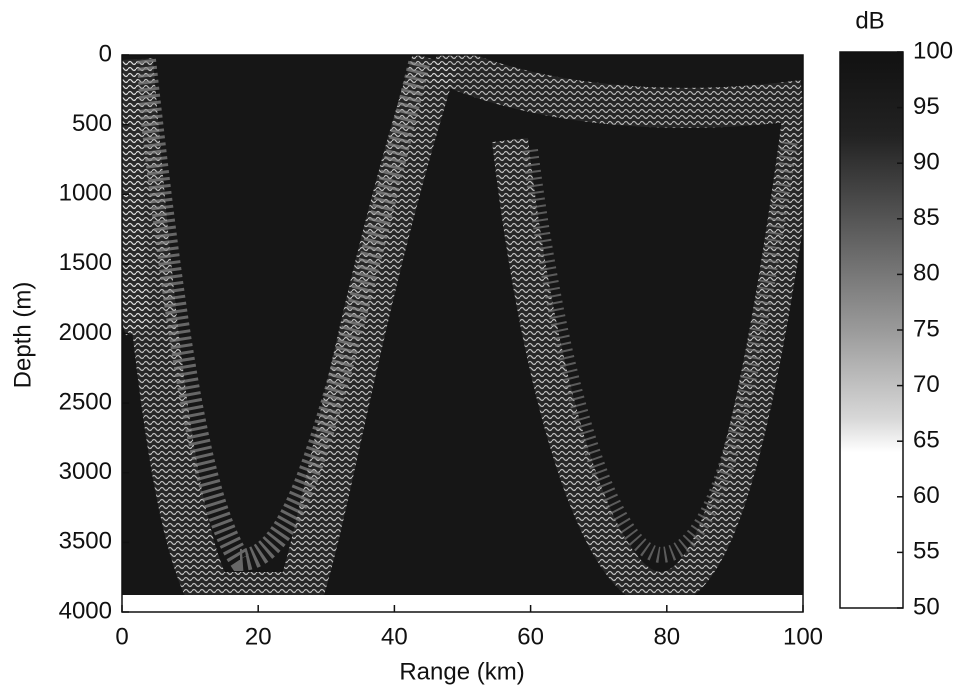  Describe the element at coordinates (926, 106) in the screenshot. I see `colorbar-tick-label: 95` at that location.